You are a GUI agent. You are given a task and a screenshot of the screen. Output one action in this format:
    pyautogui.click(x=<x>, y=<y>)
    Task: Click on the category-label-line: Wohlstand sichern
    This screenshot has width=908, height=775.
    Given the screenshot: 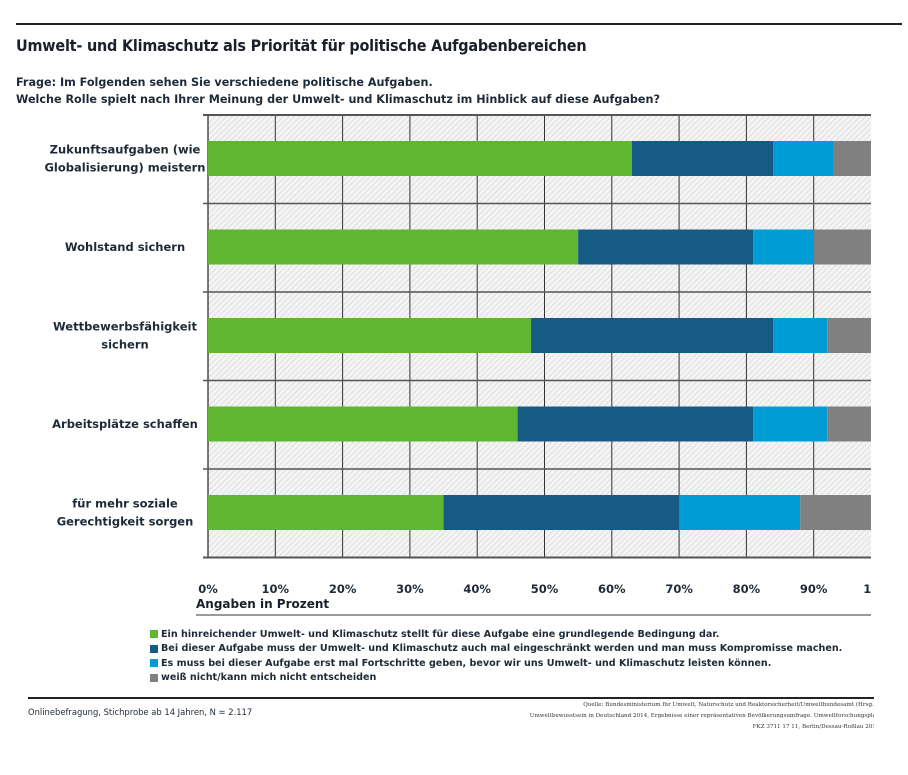 What is the action you would take?
    pyautogui.click(x=125, y=247)
    